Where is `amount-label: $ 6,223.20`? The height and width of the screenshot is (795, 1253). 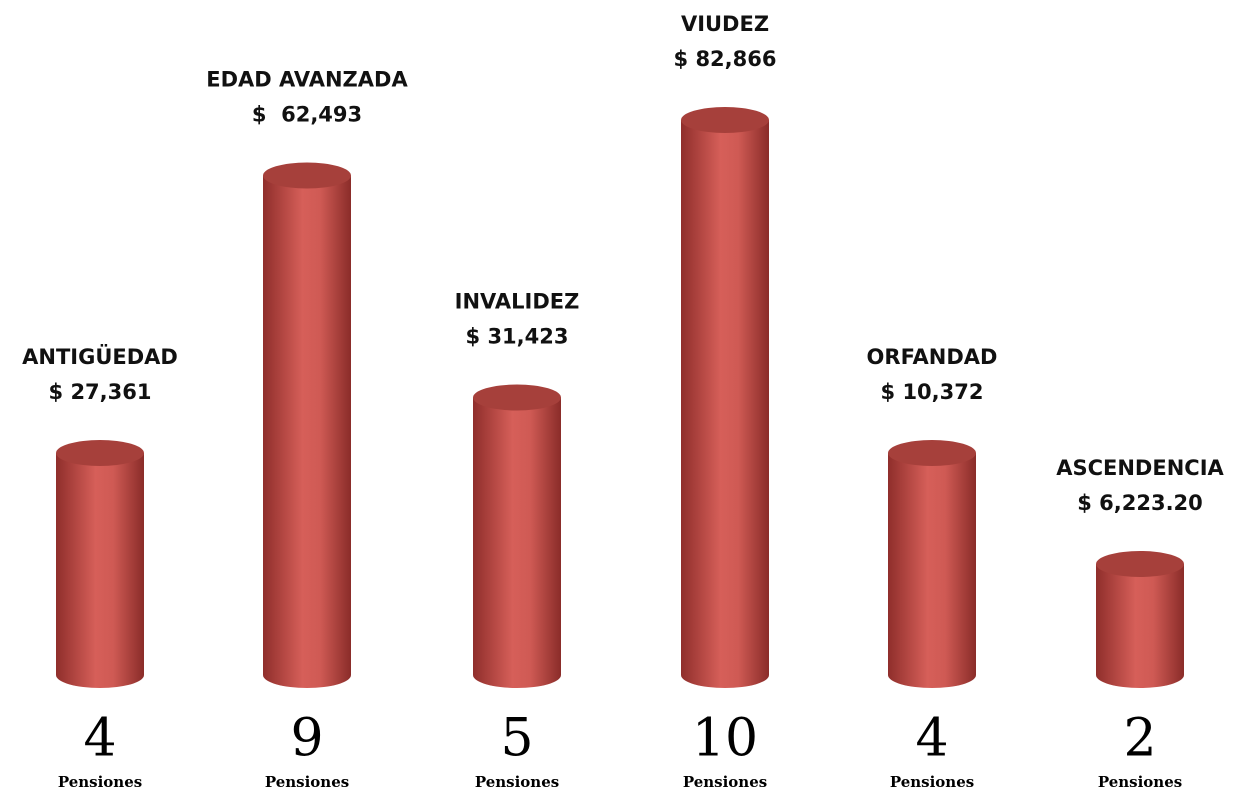
amount-label: $ 6,223.20 is located at coordinates (1140, 503).